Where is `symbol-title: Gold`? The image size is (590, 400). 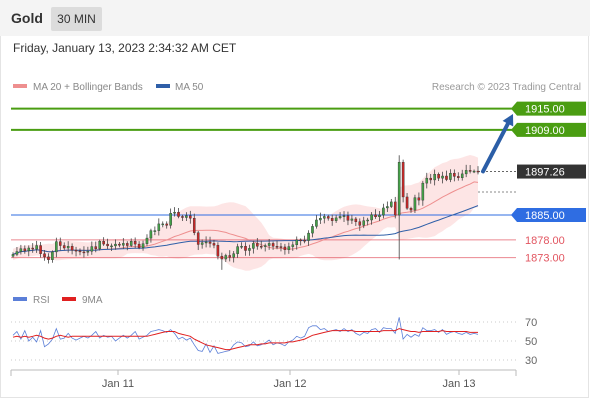 symbol-title: Gold is located at coordinates (27, 18).